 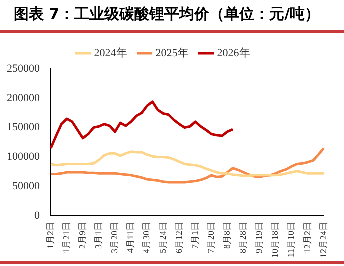 I want to click on y-tick-label: 0, so click(x=37, y=216).